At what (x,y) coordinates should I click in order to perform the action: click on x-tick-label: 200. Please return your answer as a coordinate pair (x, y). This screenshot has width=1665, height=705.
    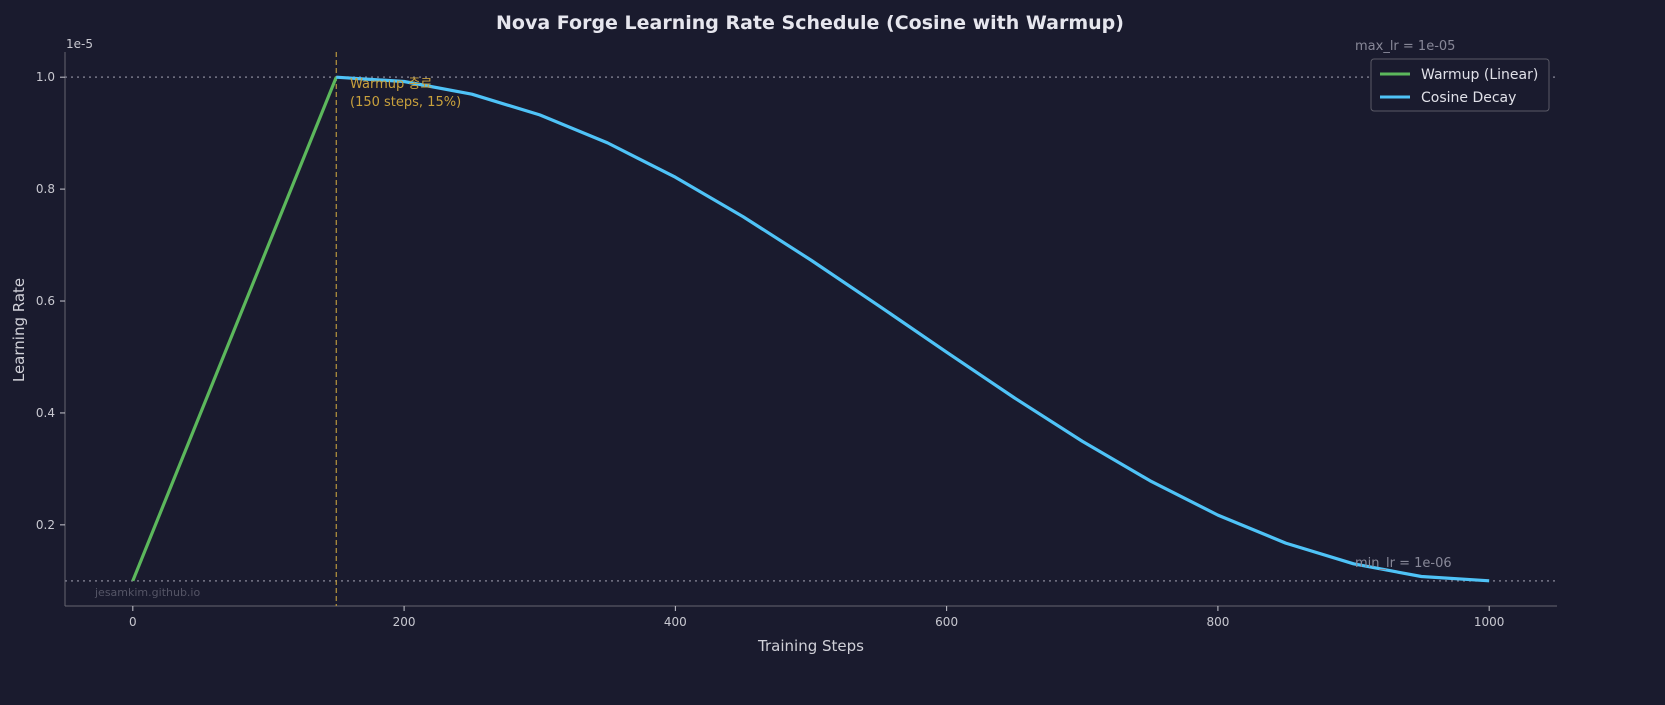
    Looking at the image, I should click on (404, 622).